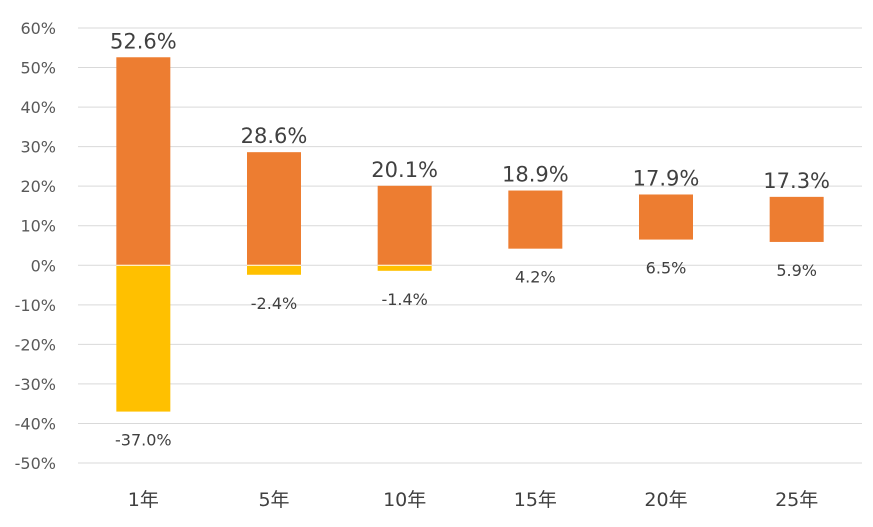 Image resolution: width=873 pixels, height=527 pixels. What do you see at coordinates (35, 384) in the screenshot?
I see `y-tick-label: -30%` at bounding box center [35, 384].